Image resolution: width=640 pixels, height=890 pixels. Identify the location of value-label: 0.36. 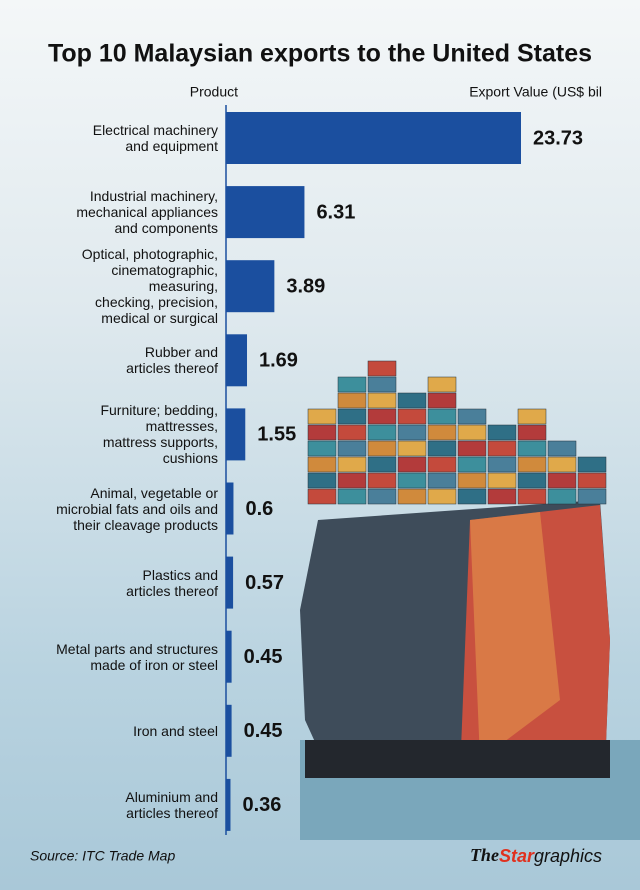
(261, 805).